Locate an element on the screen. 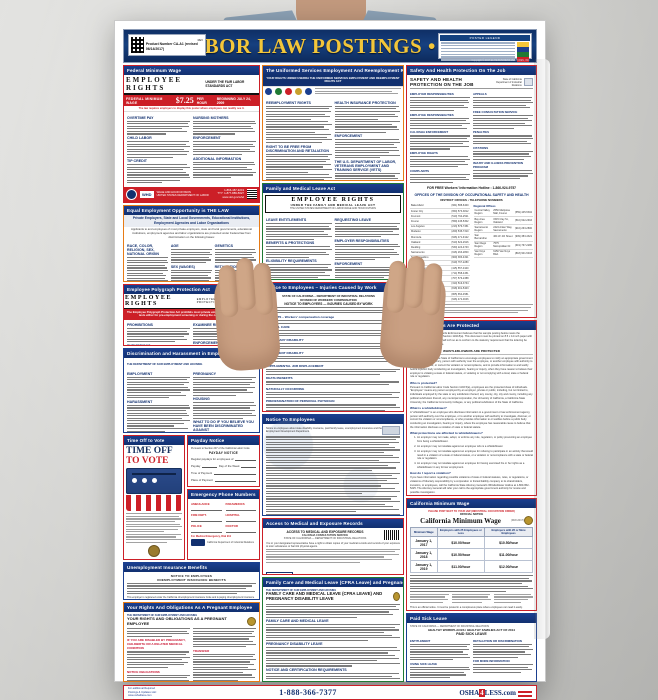 The width and height of the screenshot is (658, 700). minimum-wage-per: PER HOUR is located at coordinates (201, 100).